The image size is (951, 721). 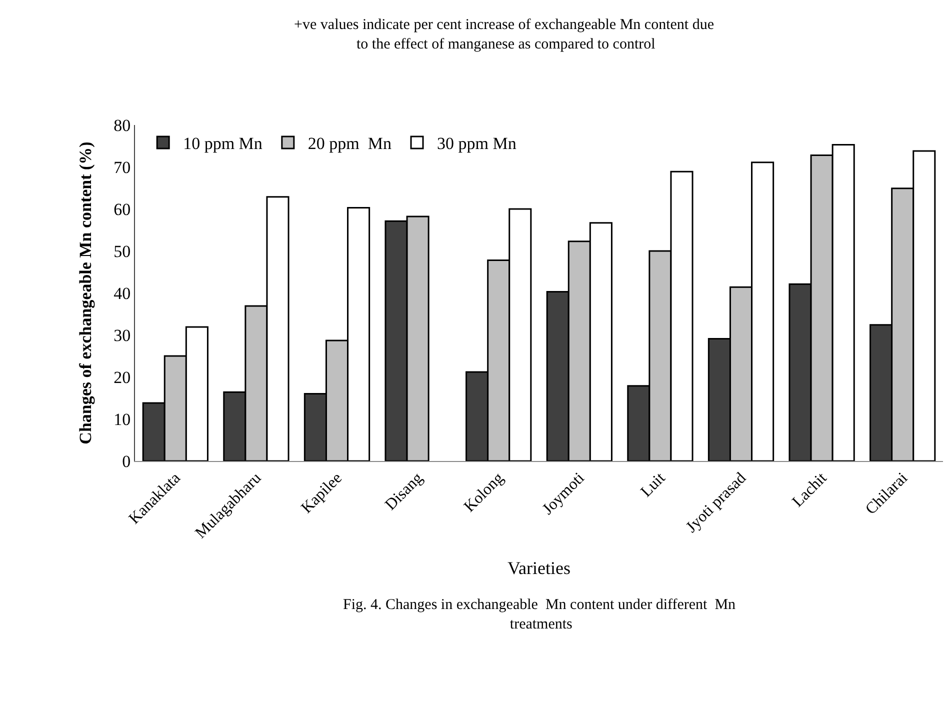 I want to click on y-tick-label: 40, so click(x=122, y=293).